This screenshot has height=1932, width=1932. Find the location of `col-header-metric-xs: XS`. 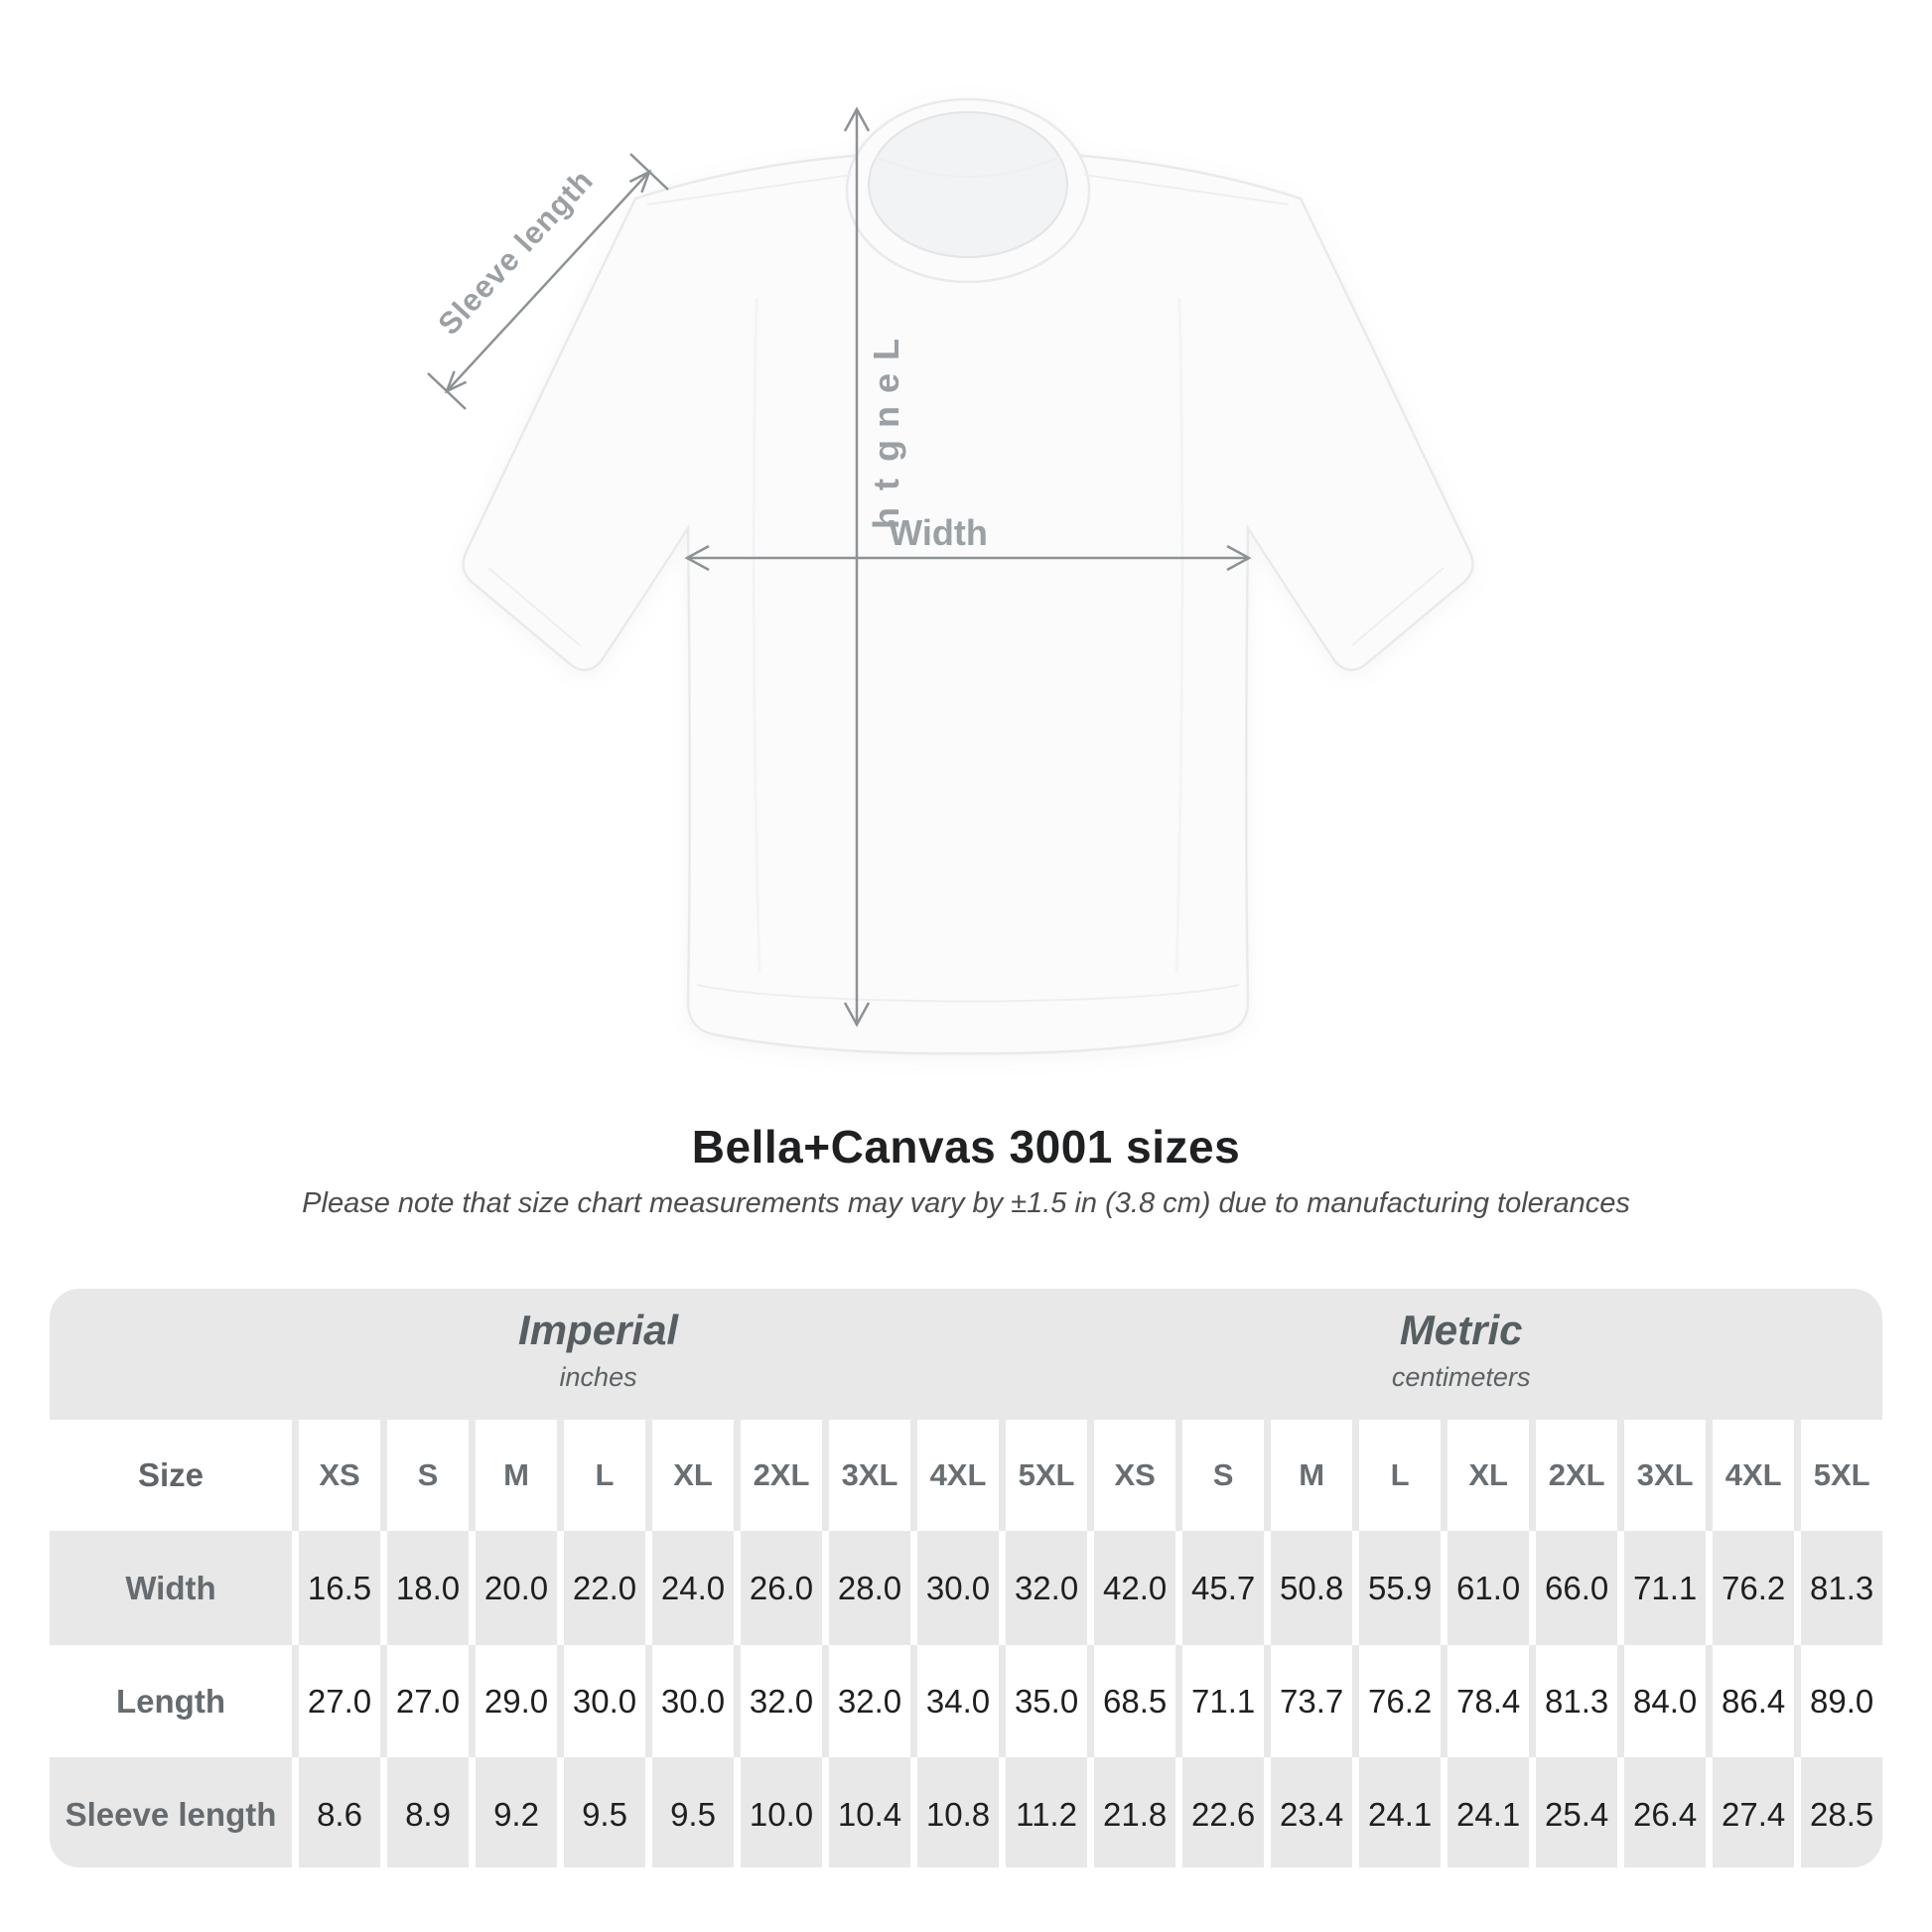

col-header-metric-xs: XS is located at coordinates (1132, 1475).